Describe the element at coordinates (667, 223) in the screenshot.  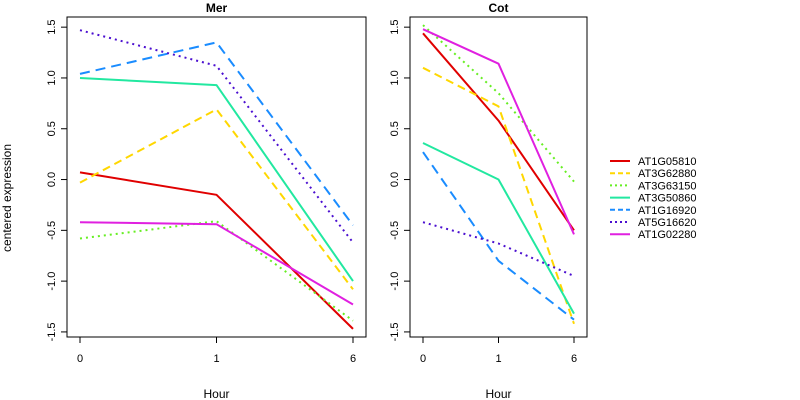
I see `legend-label: AT5G16620` at that location.